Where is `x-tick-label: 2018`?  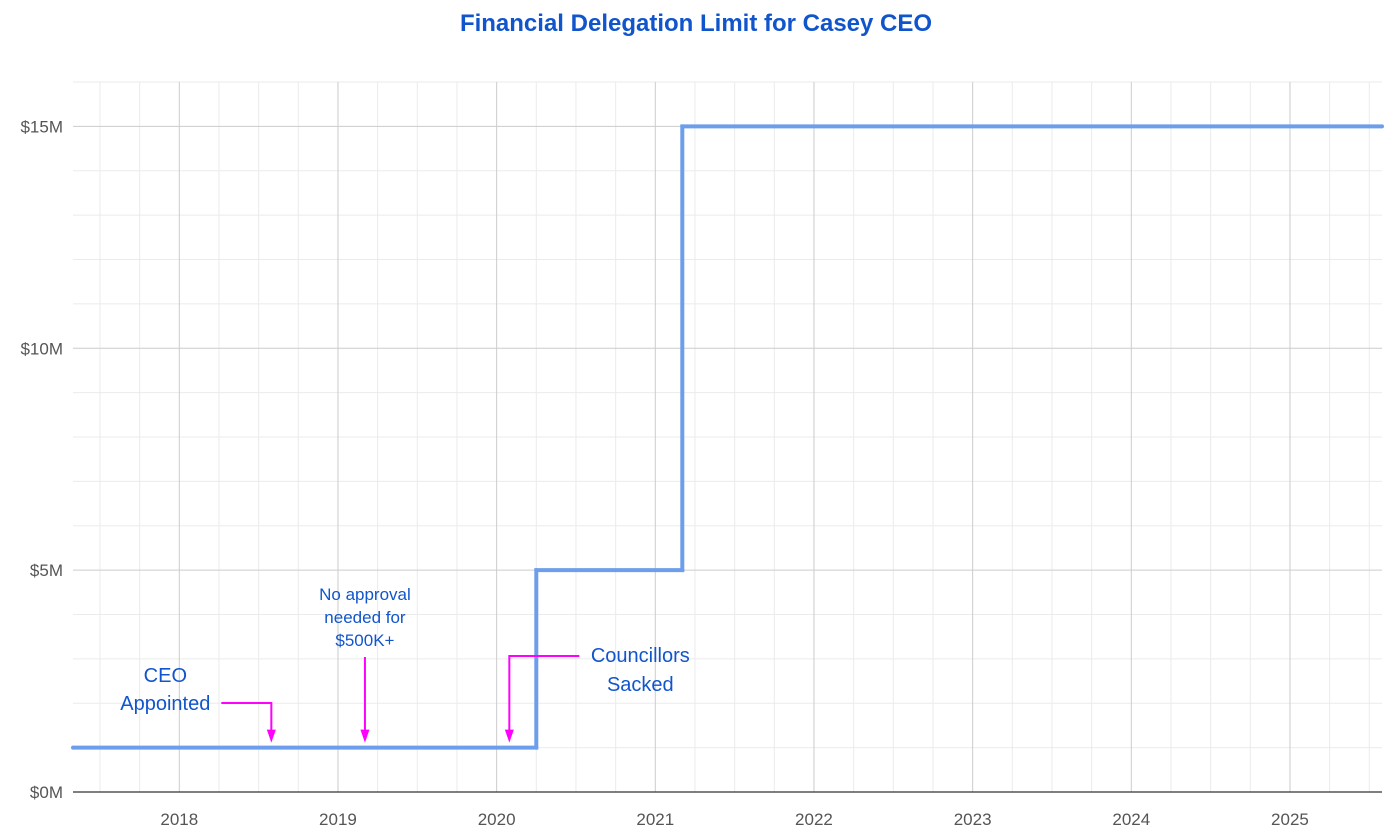
x-tick-label: 2018 is located at coordinates (179, 819).